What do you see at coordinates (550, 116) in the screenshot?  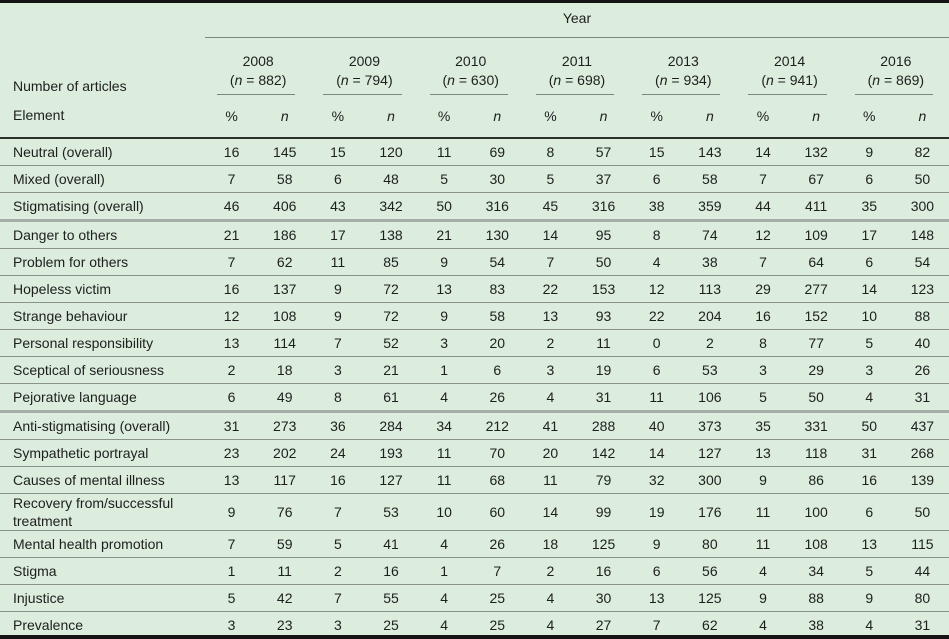 I see `percent-column-header: %` at bounding box center [550, 116].